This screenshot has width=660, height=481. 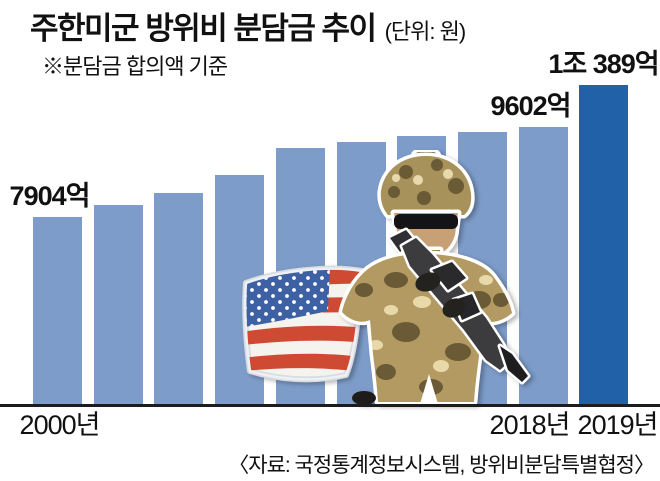 I want to click on x-axis-label: 2019년, so click(x=618, y=425).